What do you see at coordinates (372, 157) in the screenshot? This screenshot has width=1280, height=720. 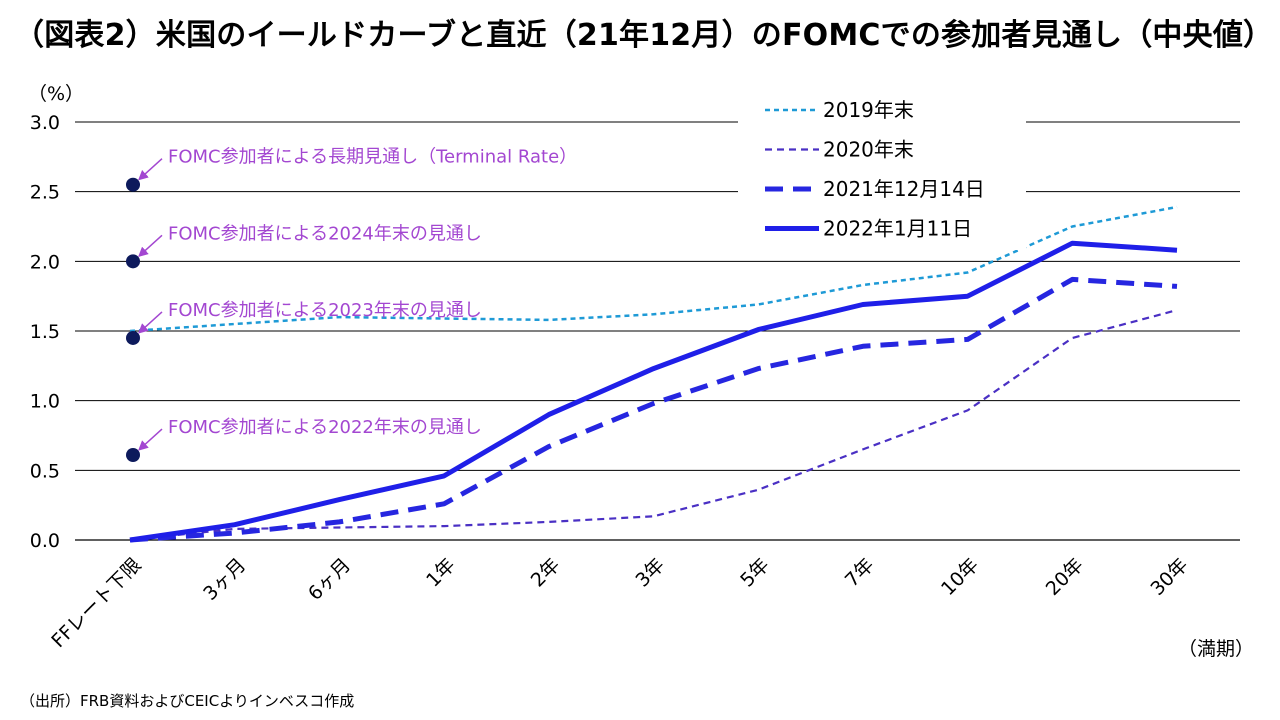 I see `projection-label: FOMC参加者による長期見通し（Terminal Rate）` at bounding box center [372, 157].